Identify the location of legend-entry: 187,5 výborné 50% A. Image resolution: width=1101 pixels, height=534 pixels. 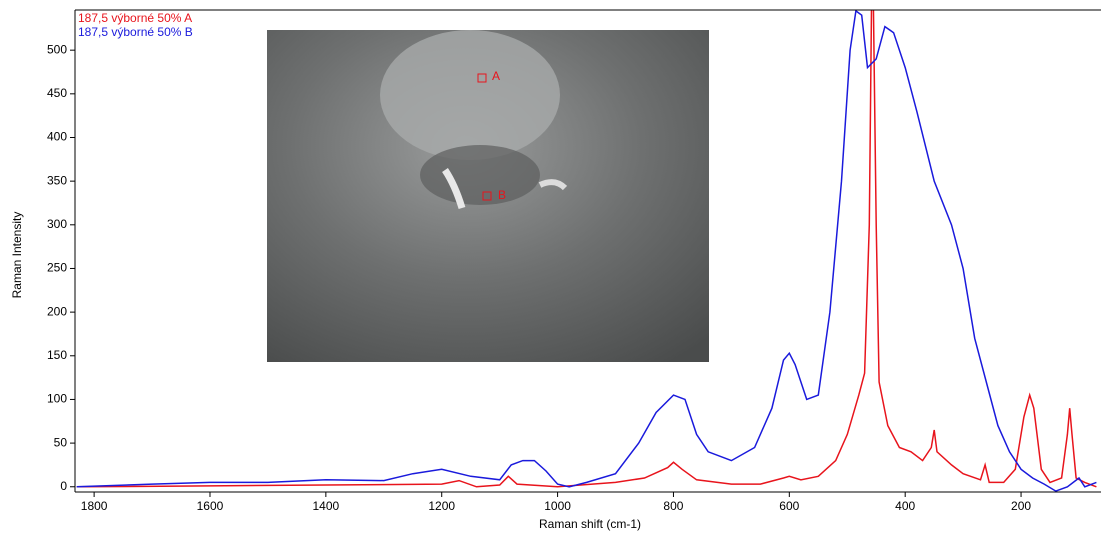
(135, 18).